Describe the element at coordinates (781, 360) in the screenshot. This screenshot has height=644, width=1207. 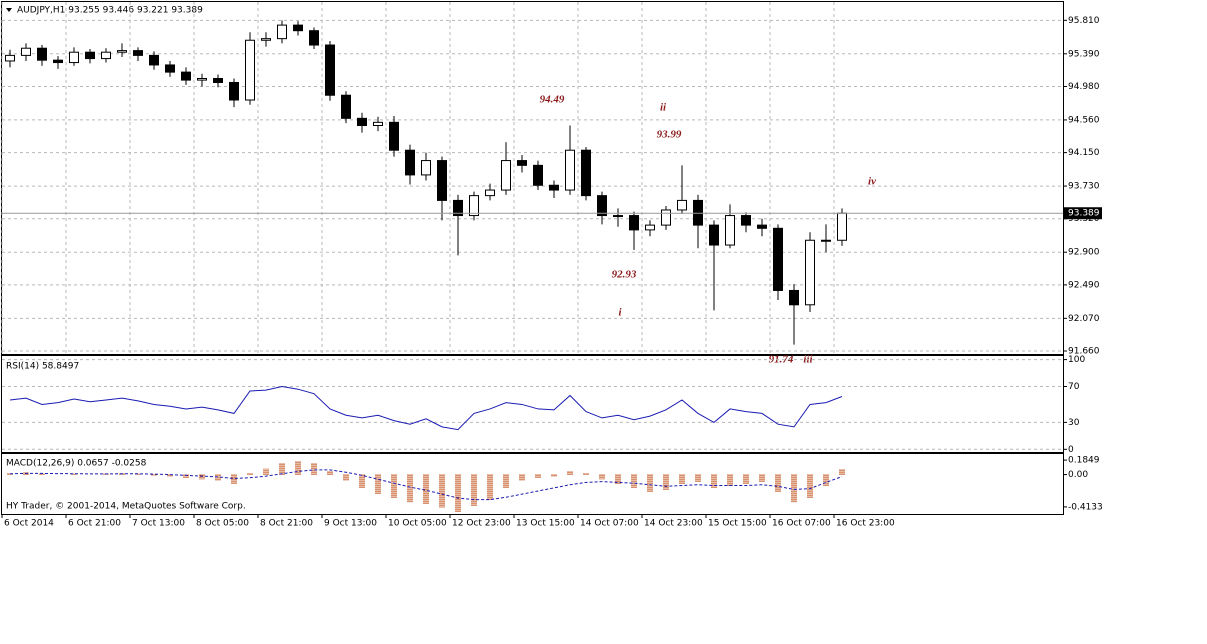
I see `annotation: 91.74` at that location.